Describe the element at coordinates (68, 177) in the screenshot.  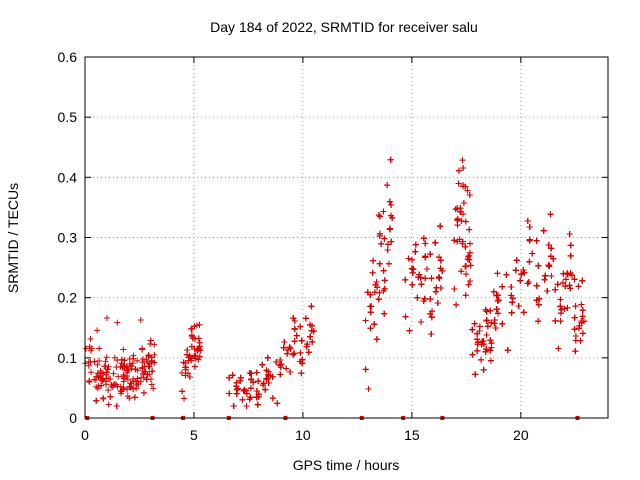
I see `y-tick-label: 0.4` at that location.